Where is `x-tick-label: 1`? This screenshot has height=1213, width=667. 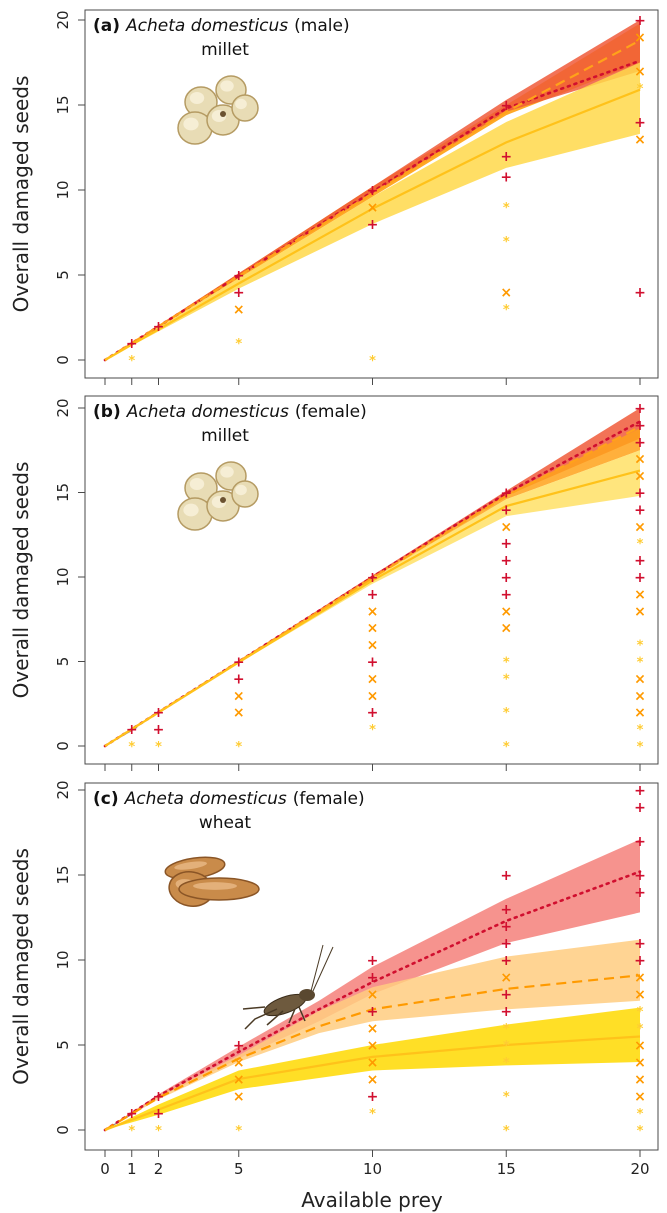 x-tick-label: 1 is located at coordinates (132, 1169).